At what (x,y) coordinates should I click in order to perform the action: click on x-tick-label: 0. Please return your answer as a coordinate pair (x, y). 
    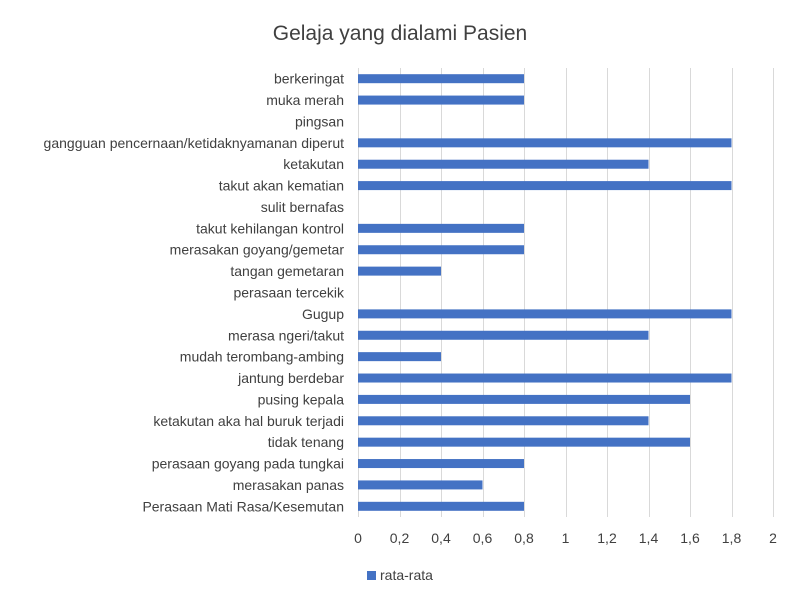
    Looking at the image, I should click on (358, 538).